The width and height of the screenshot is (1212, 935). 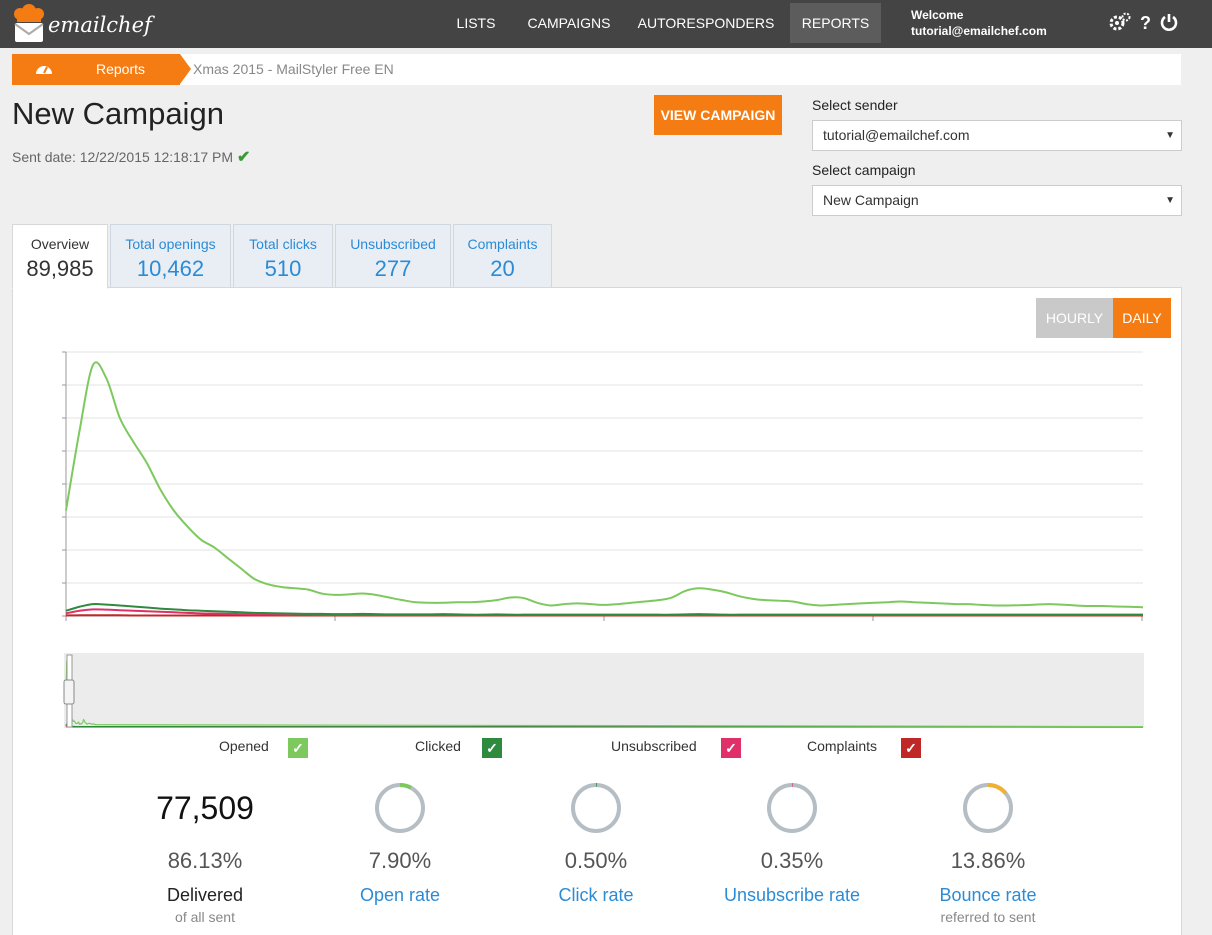 I want to click on settings-icon, so click(x=1120, y=24).